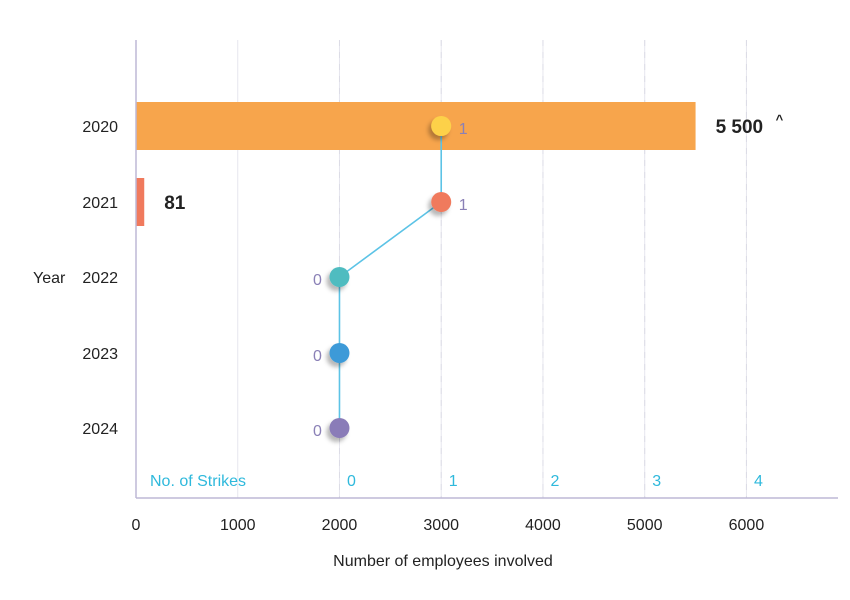 The image size is (850, 600). I want to click on strike-tick-label: 0, so click(351, 481).